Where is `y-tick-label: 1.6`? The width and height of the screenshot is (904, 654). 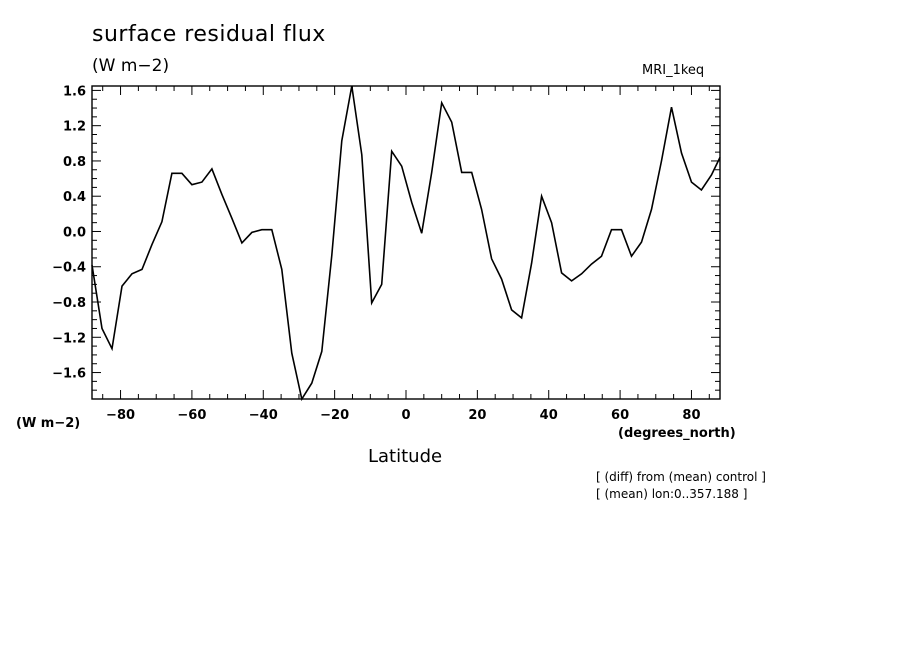 y-tick-label: 1.6 is located at coordinates (74, 91).